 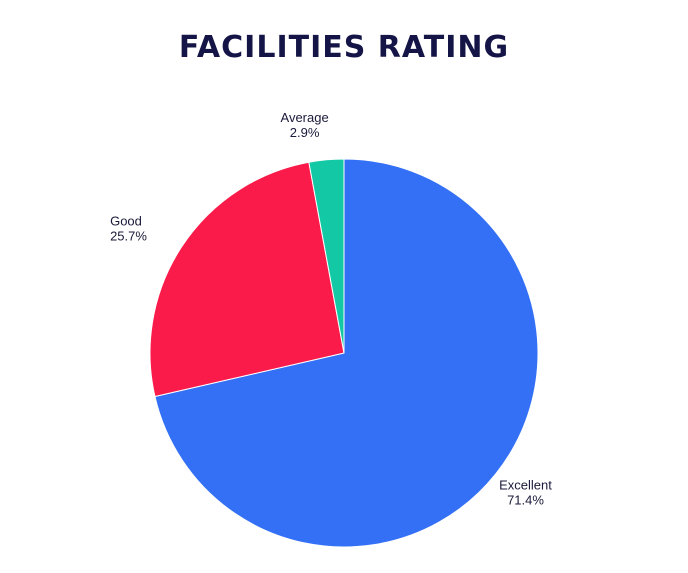 I want to click on slice-value-excellent: 71.4%, so click(x=525, y=499).